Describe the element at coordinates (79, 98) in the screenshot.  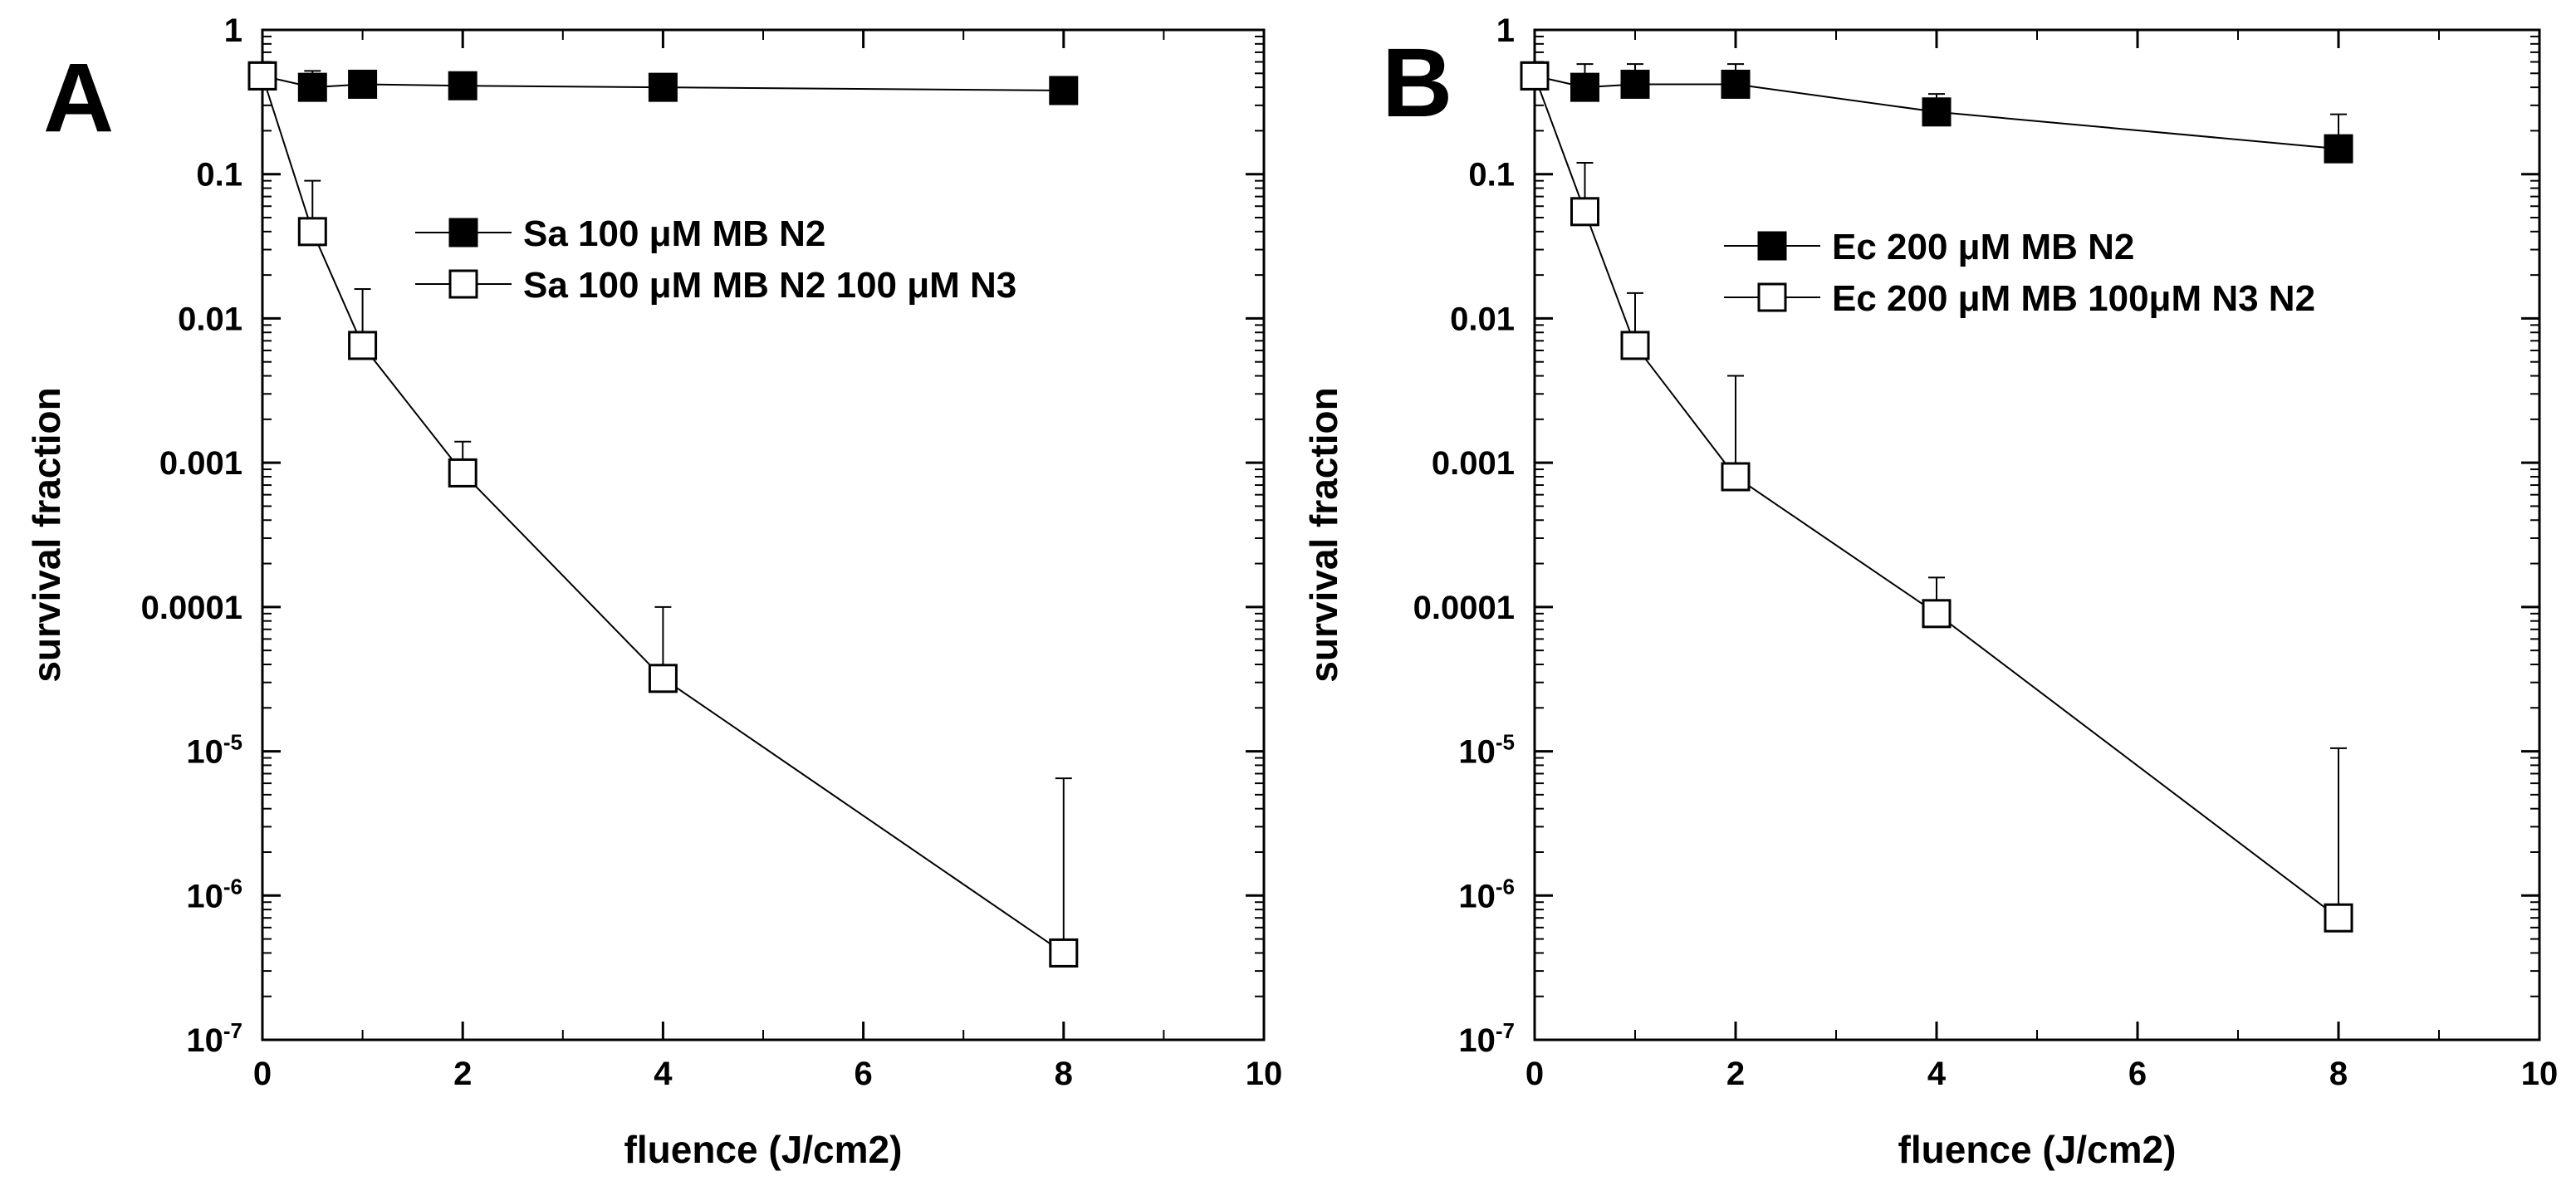
I see `panel-letter: A` at that location.